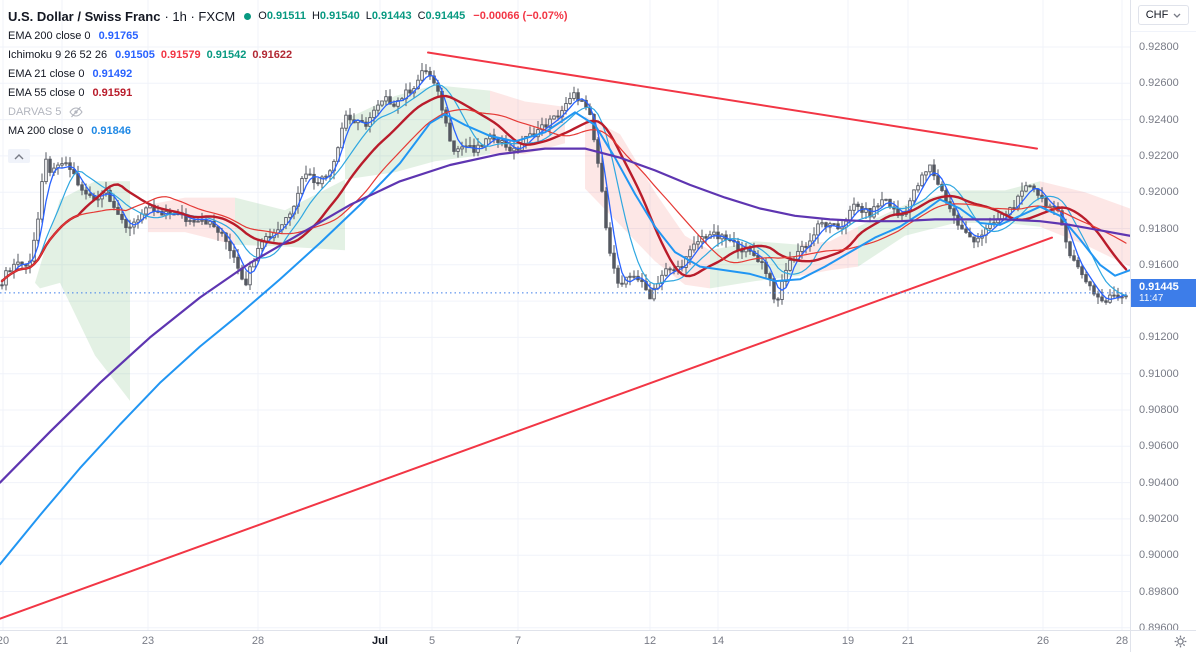 Image resolution: width=1196 pixels, height=652 pixels. Describe the element at coordinates (287, 73) in the screenshot. I see `indicator-row: EMA 21 close 0 0.91492` at that location.